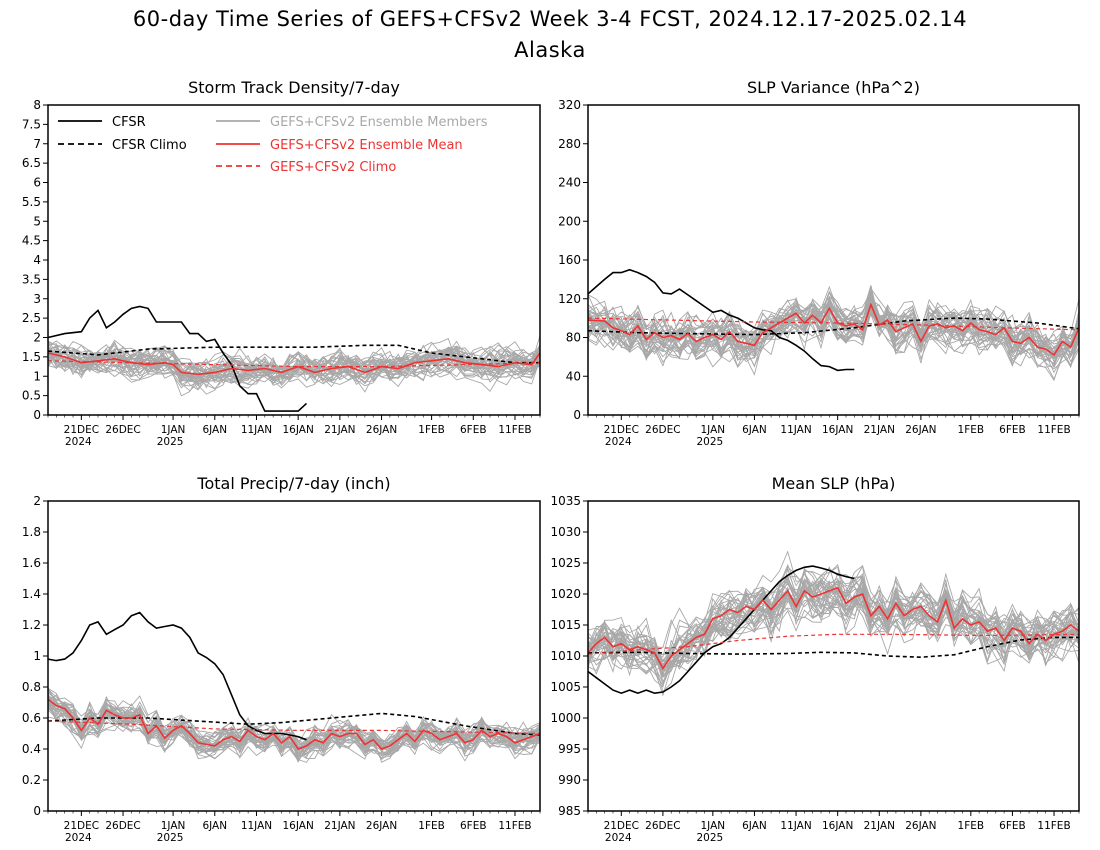 The width and height of the screenshot is (1100, 850). What do you see at coordinates (31, 625) in the screenshot?
I see `y-tick-label: 1.2` at bounding box center [31, 625].